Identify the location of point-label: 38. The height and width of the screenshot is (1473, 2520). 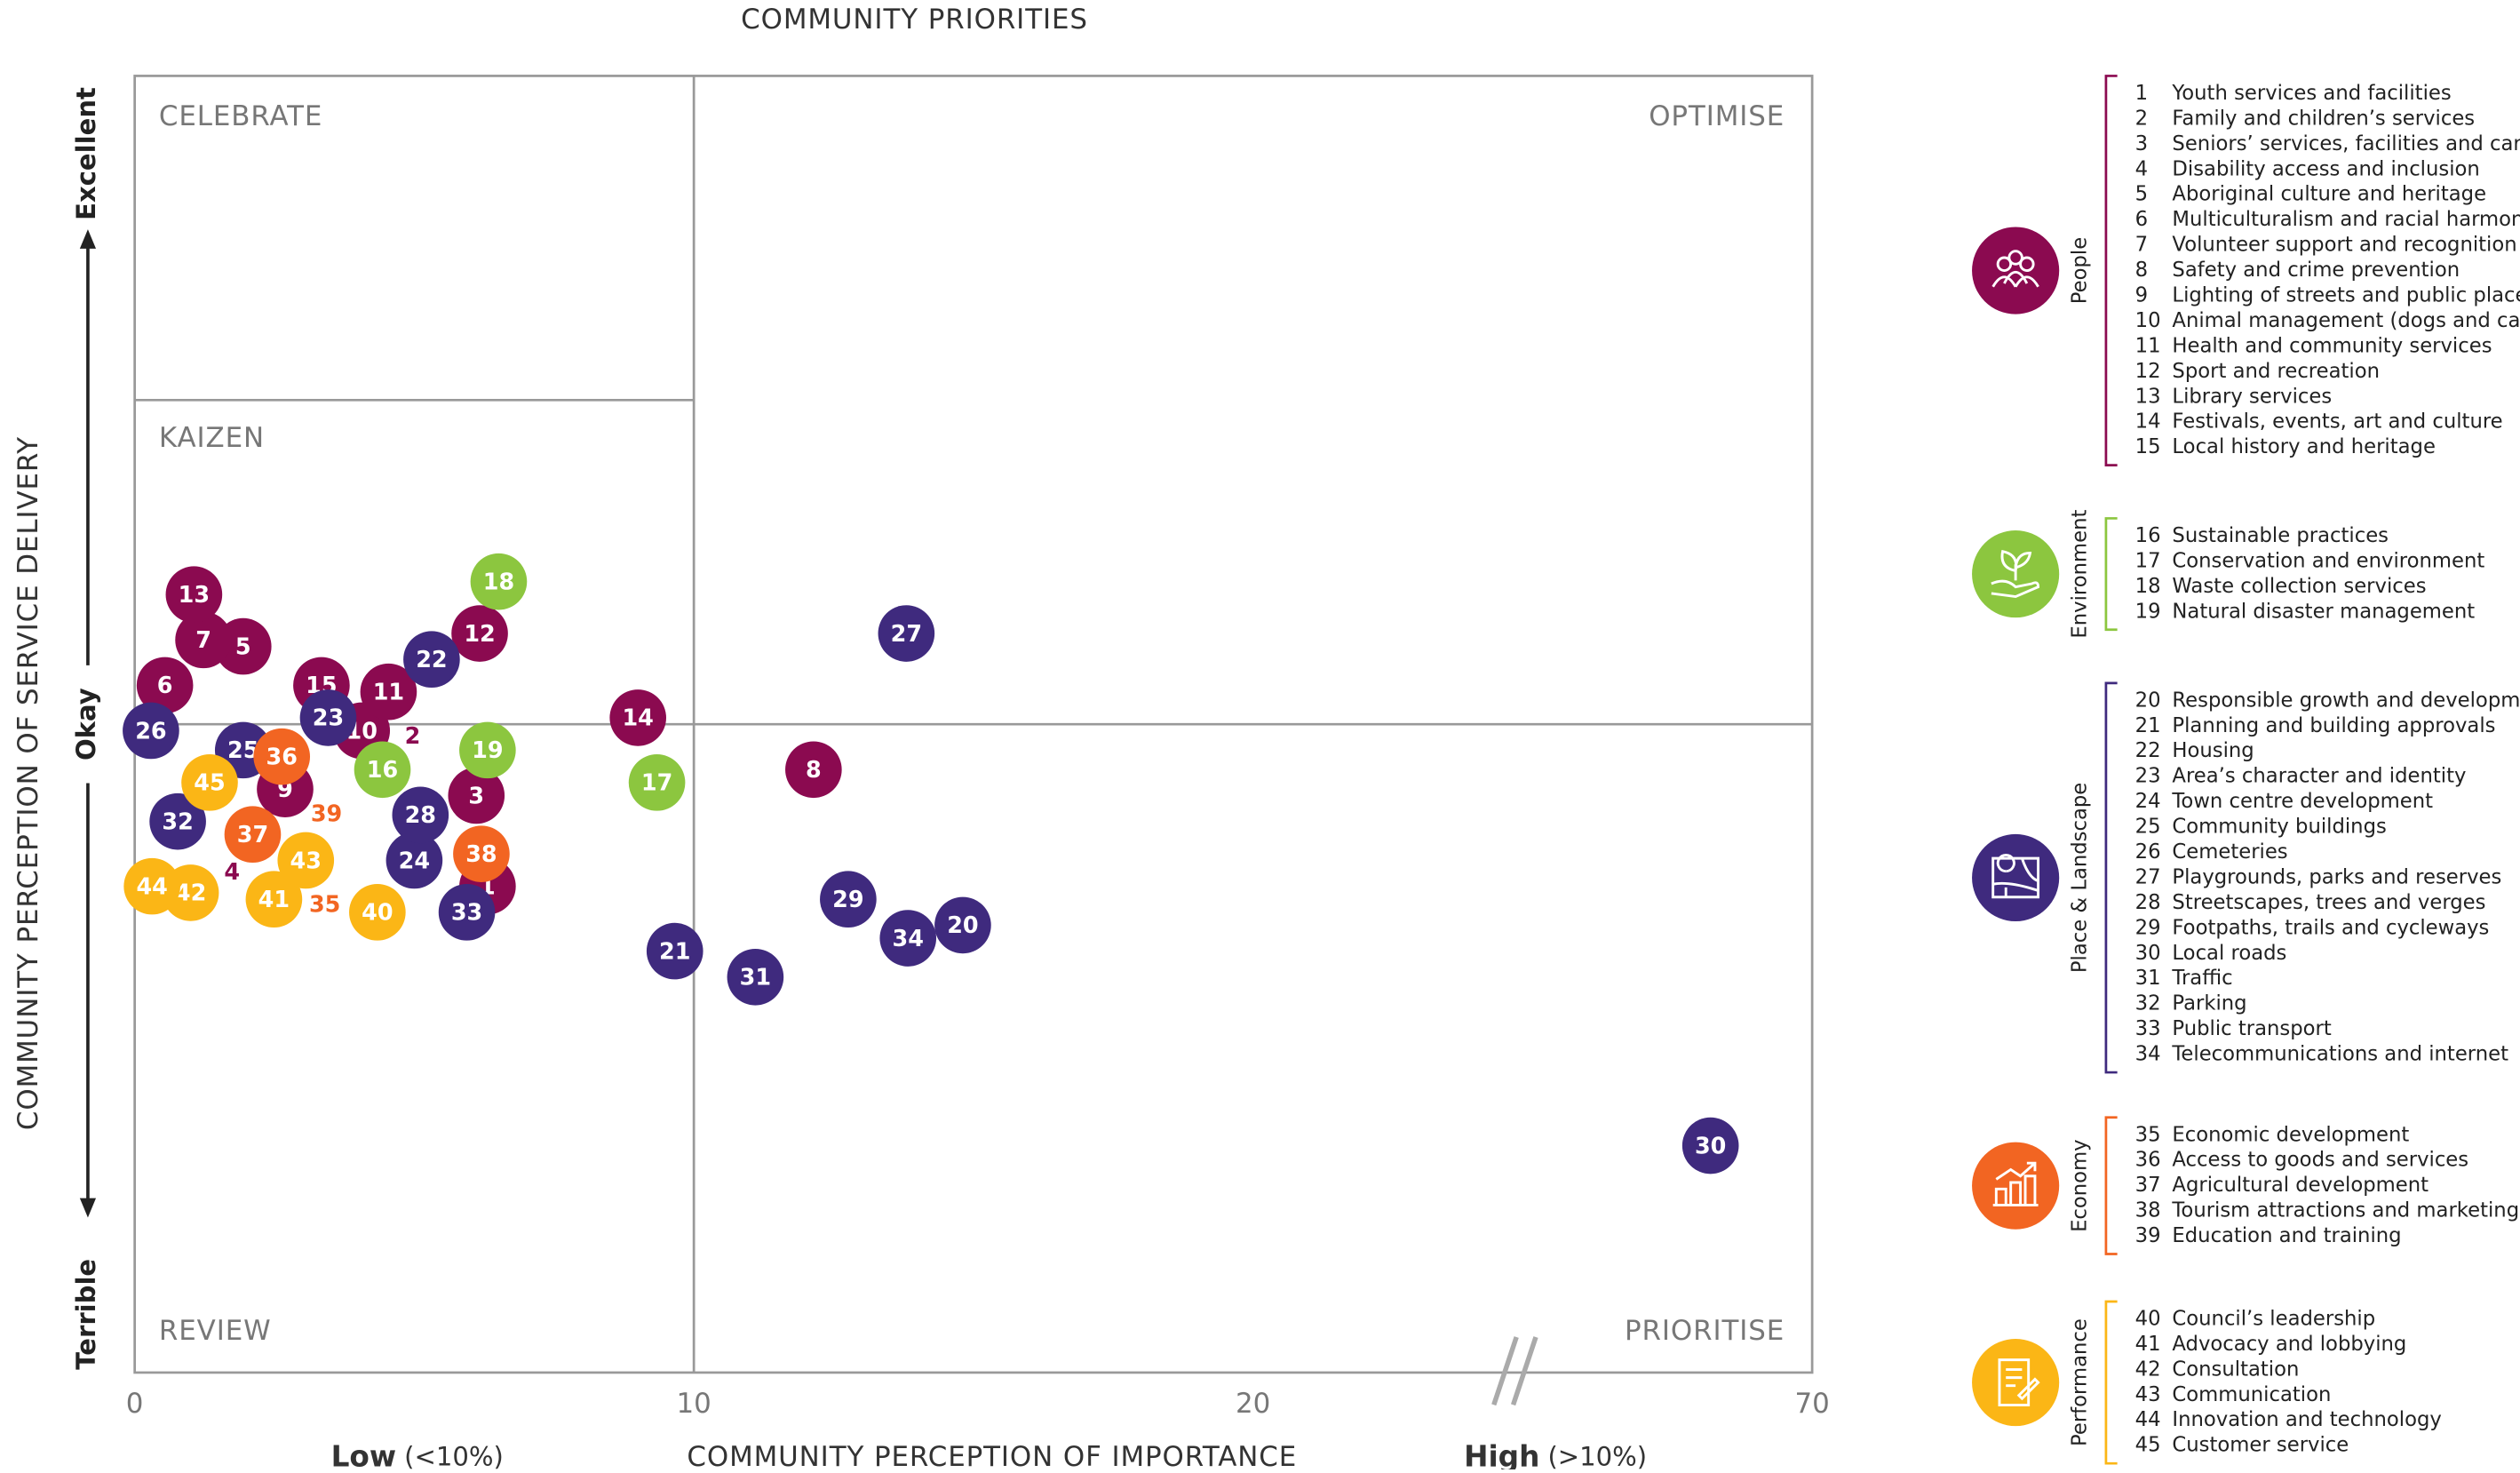
(481, 853).